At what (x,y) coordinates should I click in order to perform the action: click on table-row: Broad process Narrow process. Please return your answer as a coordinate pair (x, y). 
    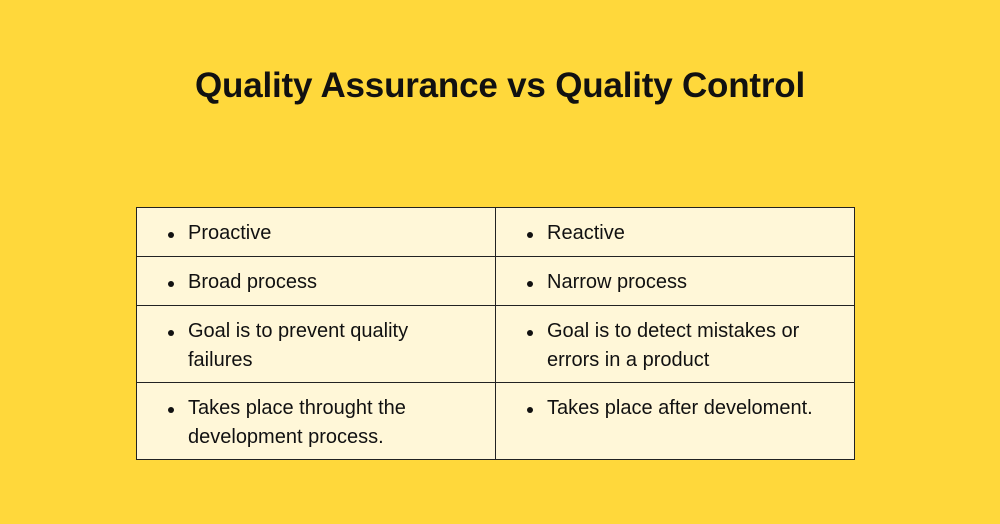
    Looking at the image, I should click on (495, 281).